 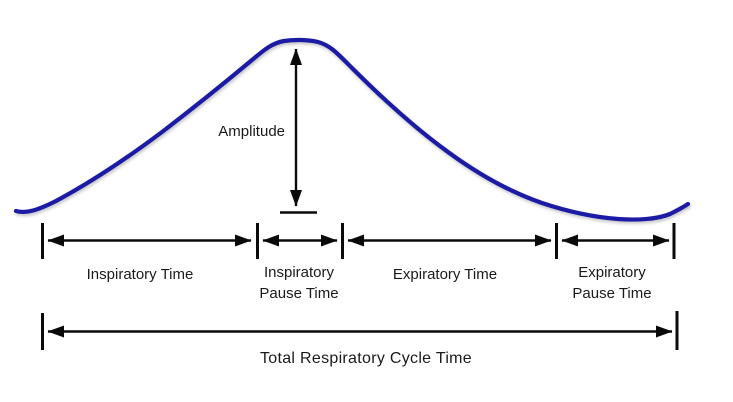 I want to click on expiratory-pause-time-label: Expiratory Pause Time, so click(x=612, y=283).